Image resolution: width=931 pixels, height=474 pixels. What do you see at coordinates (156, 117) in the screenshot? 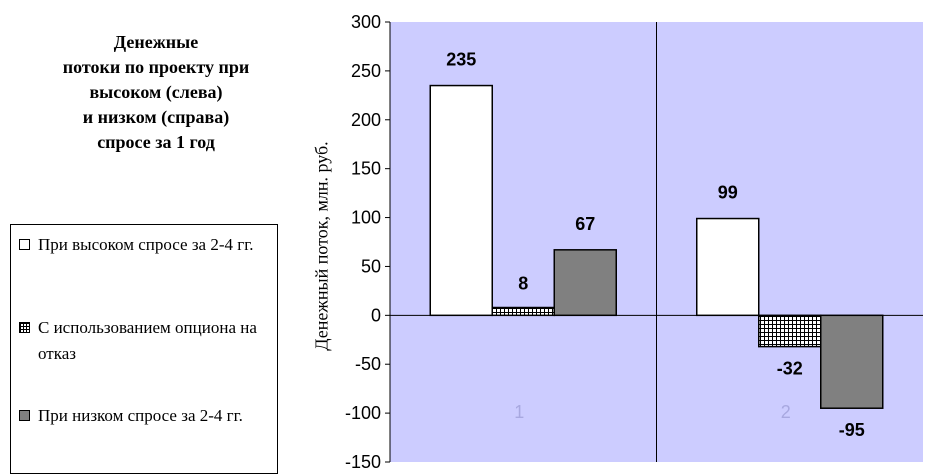
I see `title-line: и низком (справа)` at bounding box center [156, 117].